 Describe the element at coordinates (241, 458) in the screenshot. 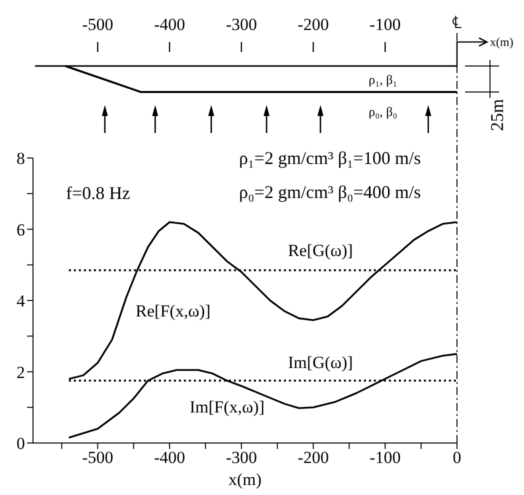

I see `x-tick-label: -300` at that location.